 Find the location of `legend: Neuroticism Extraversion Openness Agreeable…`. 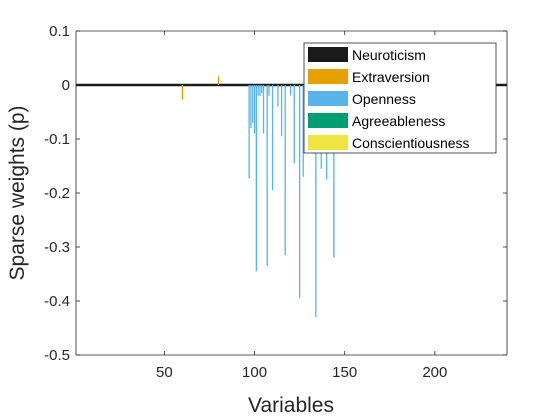

legend: Neuroticism Extraversion Openness Agreeable… is located at coordinates (400, 98).